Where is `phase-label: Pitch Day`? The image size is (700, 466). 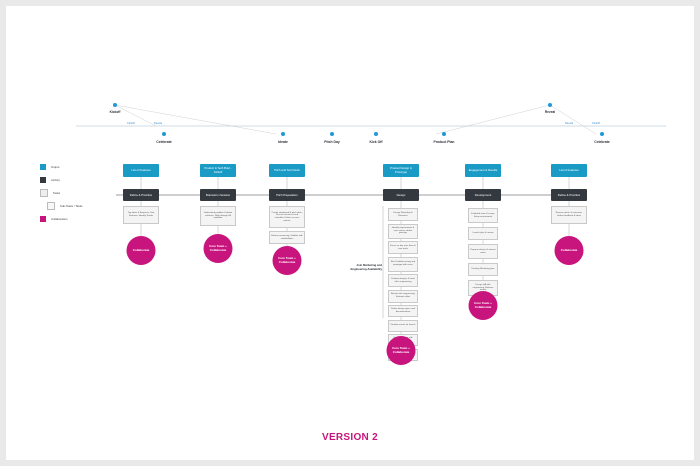 phase-label: Pitch Day is located at coordinates (332, 142).